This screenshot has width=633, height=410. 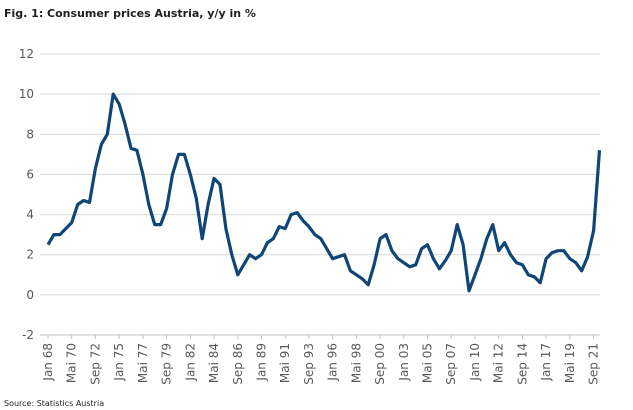 What do you see at coordinates (119, 362) in the screenshot?
I see `x-tick-label: Jan 75` at bounding box center [119, 362].